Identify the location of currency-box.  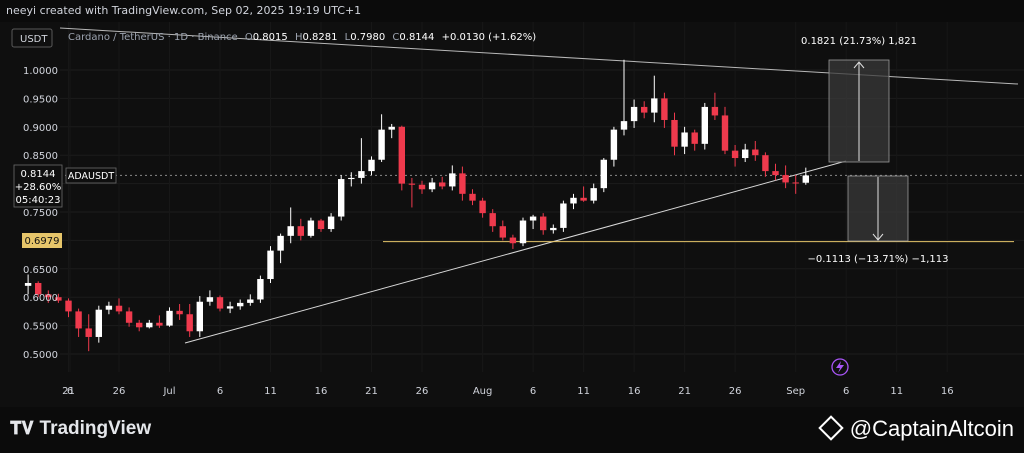
(32, 38).